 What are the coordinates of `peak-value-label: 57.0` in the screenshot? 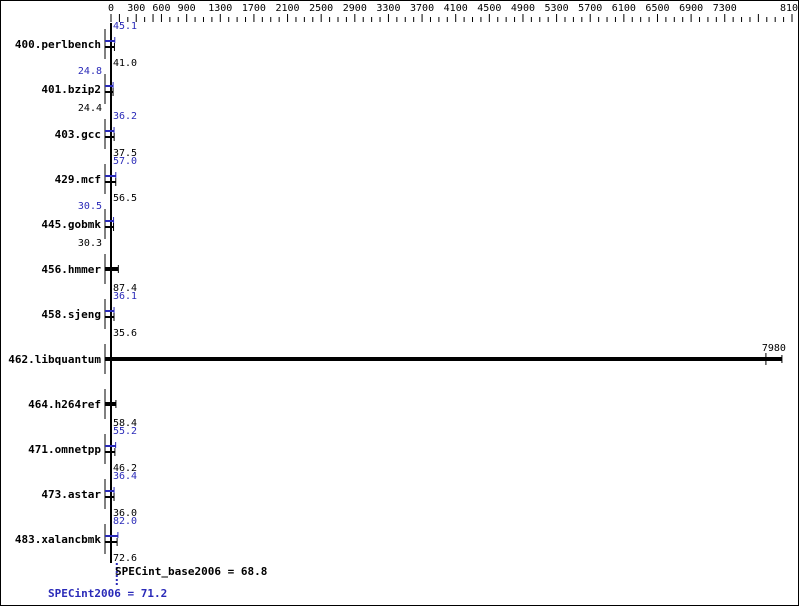 It's located at (125, 161).